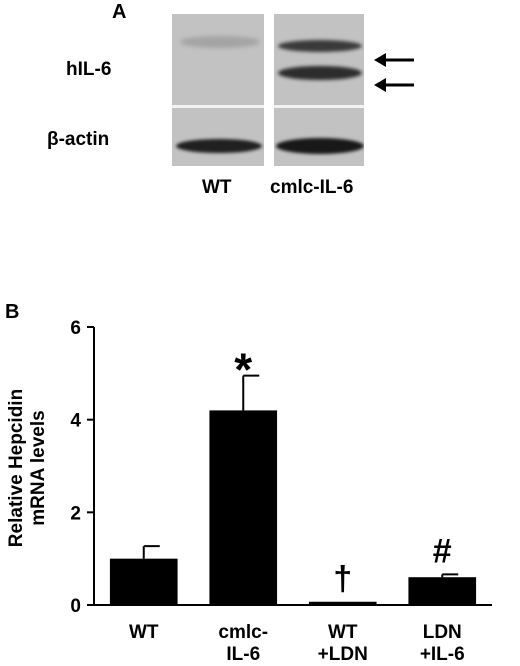 Image resolution: width=520 pixels, height=666 pixels. I want to click on band-il6-lower, so click(320, 73).